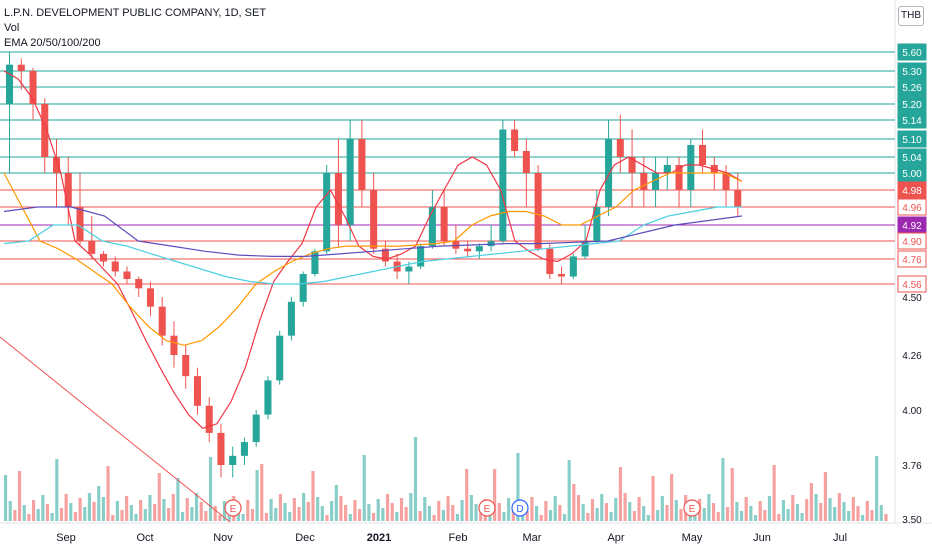 This screenshot has height=550, width=932. I want to click on price-label-4.90: 4.90, so click(912, 242).